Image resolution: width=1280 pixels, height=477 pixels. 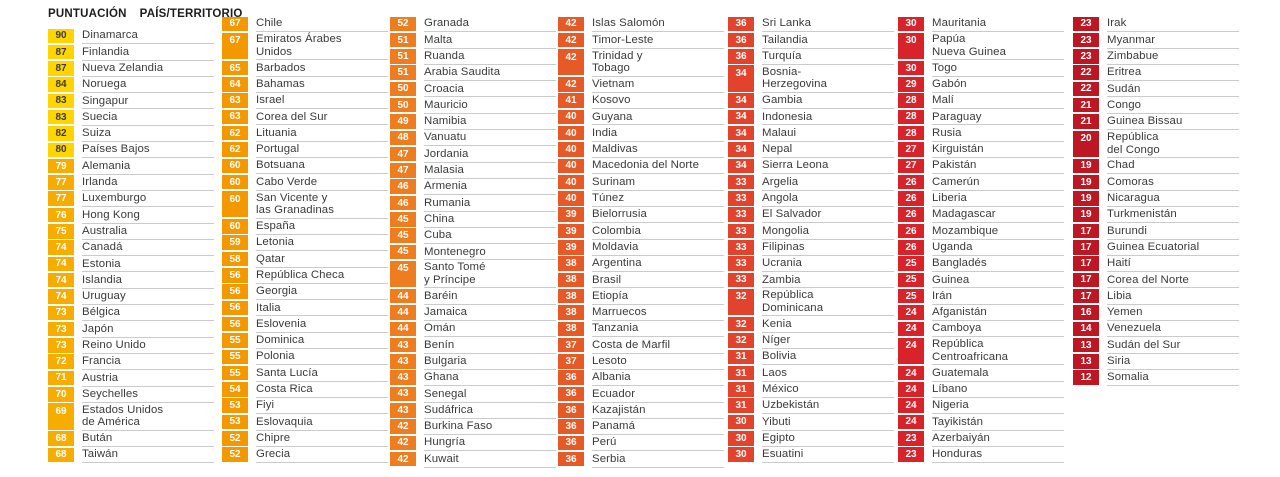 I want to click on country-name: Líbano, so click(x=998, y=390).